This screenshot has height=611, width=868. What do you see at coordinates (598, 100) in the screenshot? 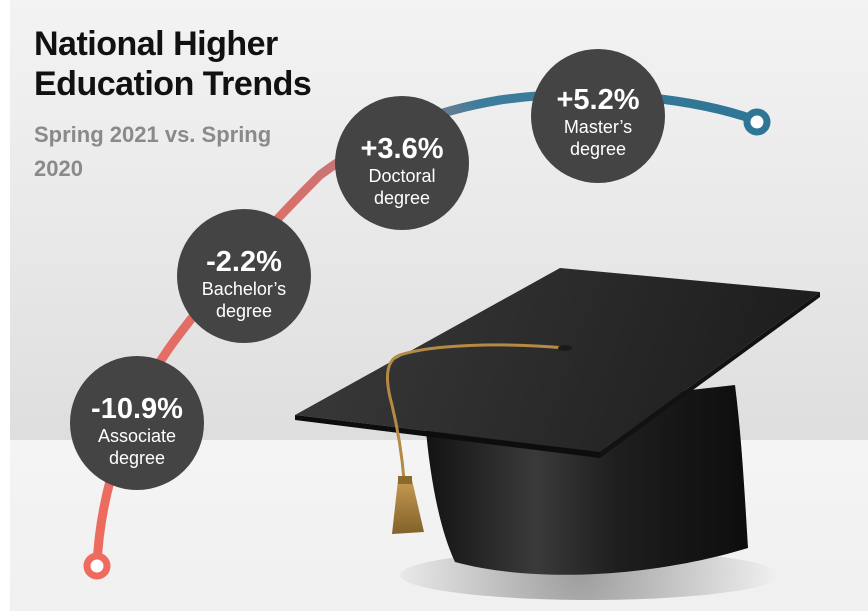
I see `value-label: +5.2%` at bounding box center [598, 100].